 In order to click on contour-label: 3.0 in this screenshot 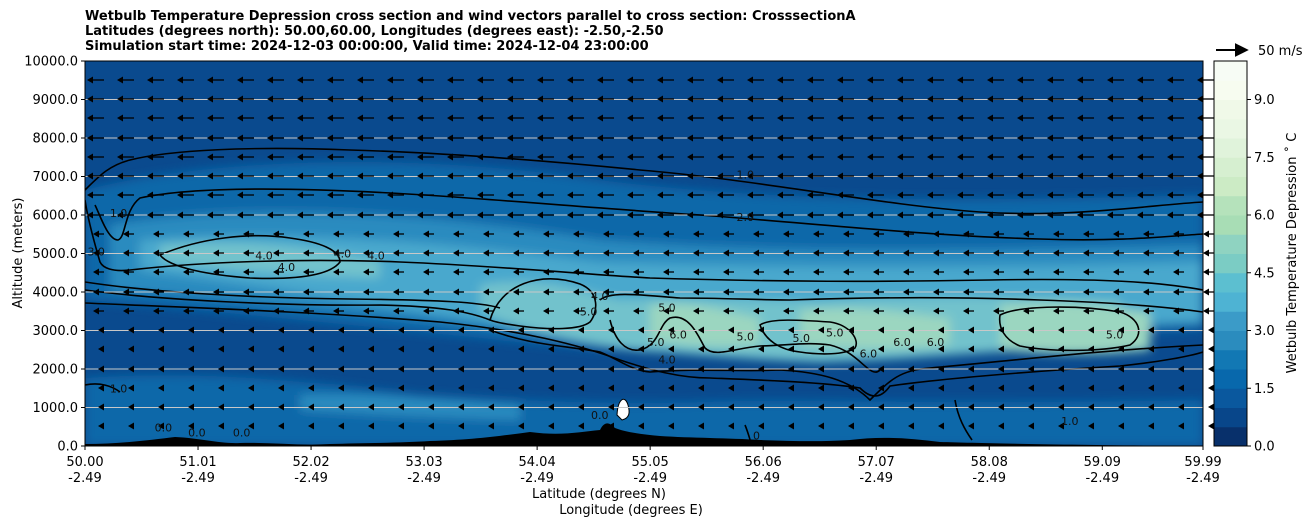, I will do `click(96, 252)`.